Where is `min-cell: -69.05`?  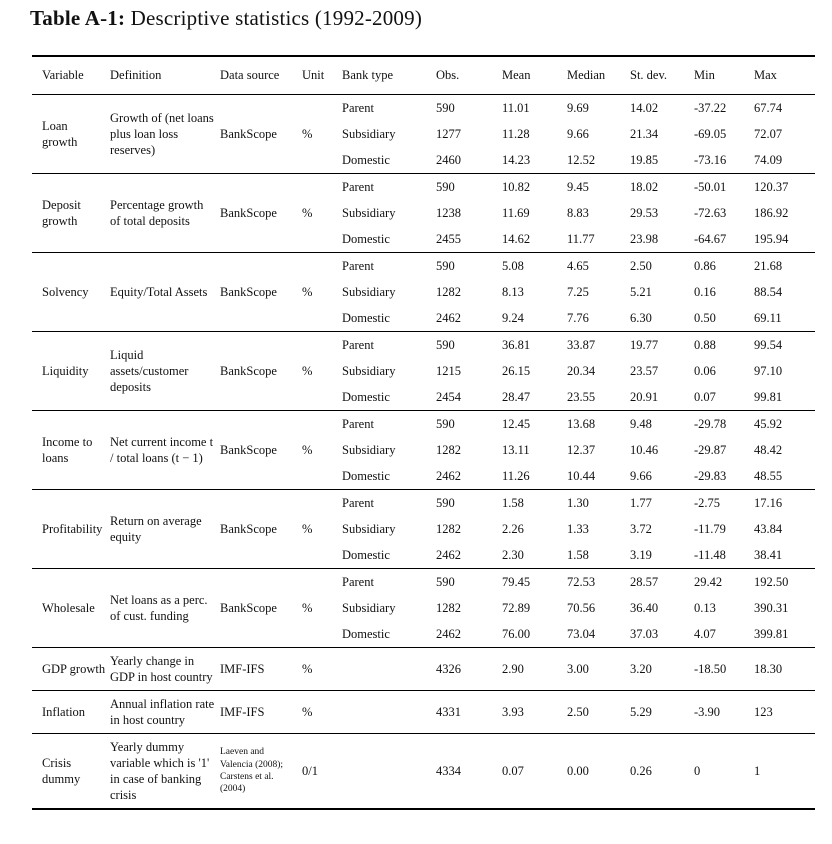 min-cell: -69.05 is located at coordinates (710, 134).